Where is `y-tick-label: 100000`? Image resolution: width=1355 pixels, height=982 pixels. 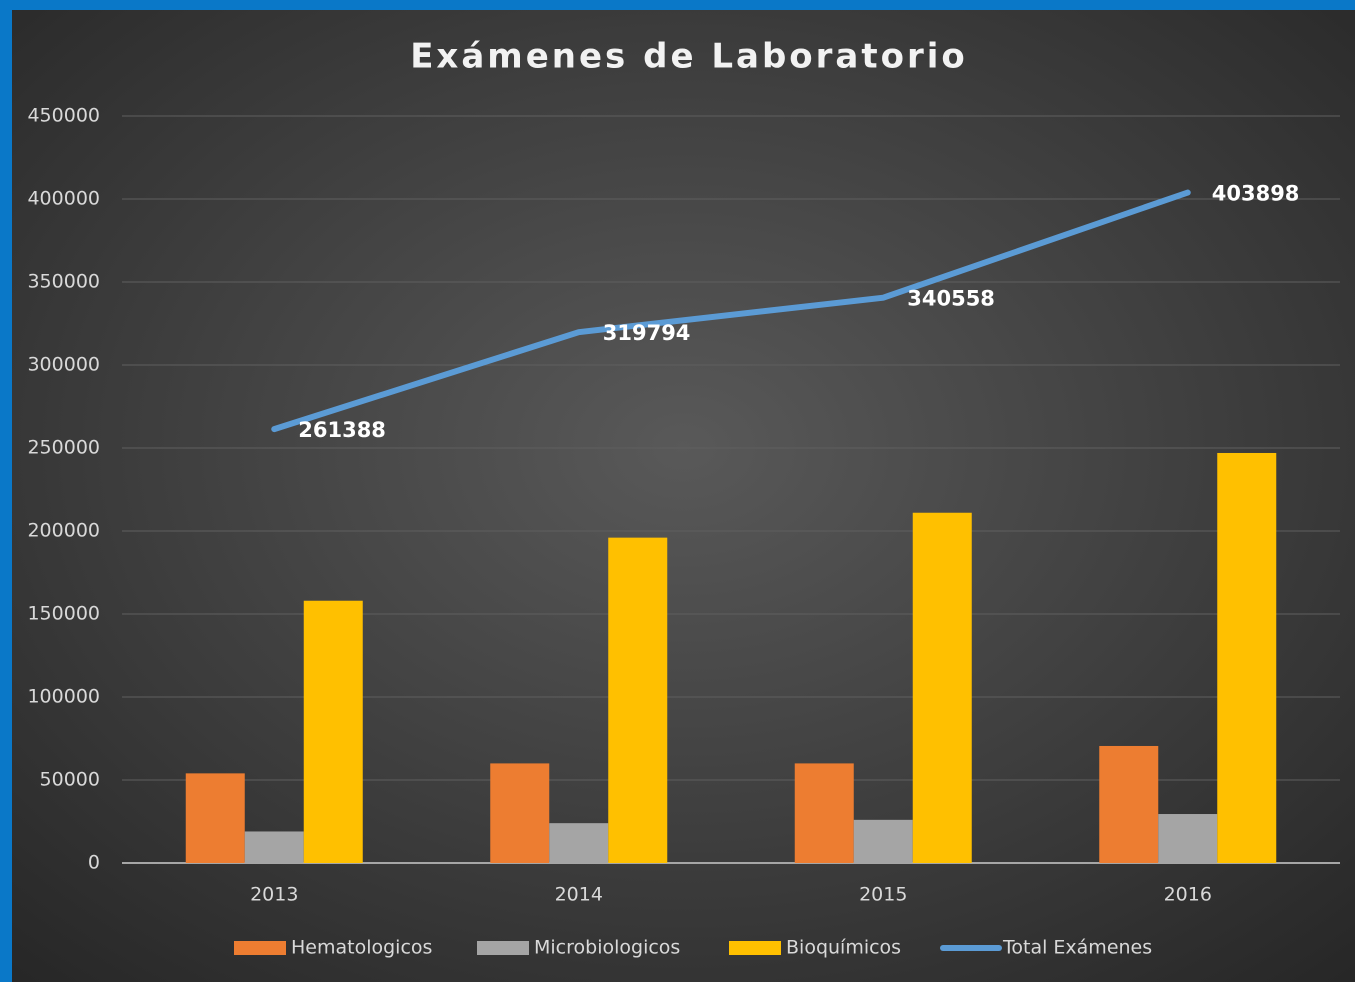 y-tick-label: 100000 is located at coordinates (63, 697).